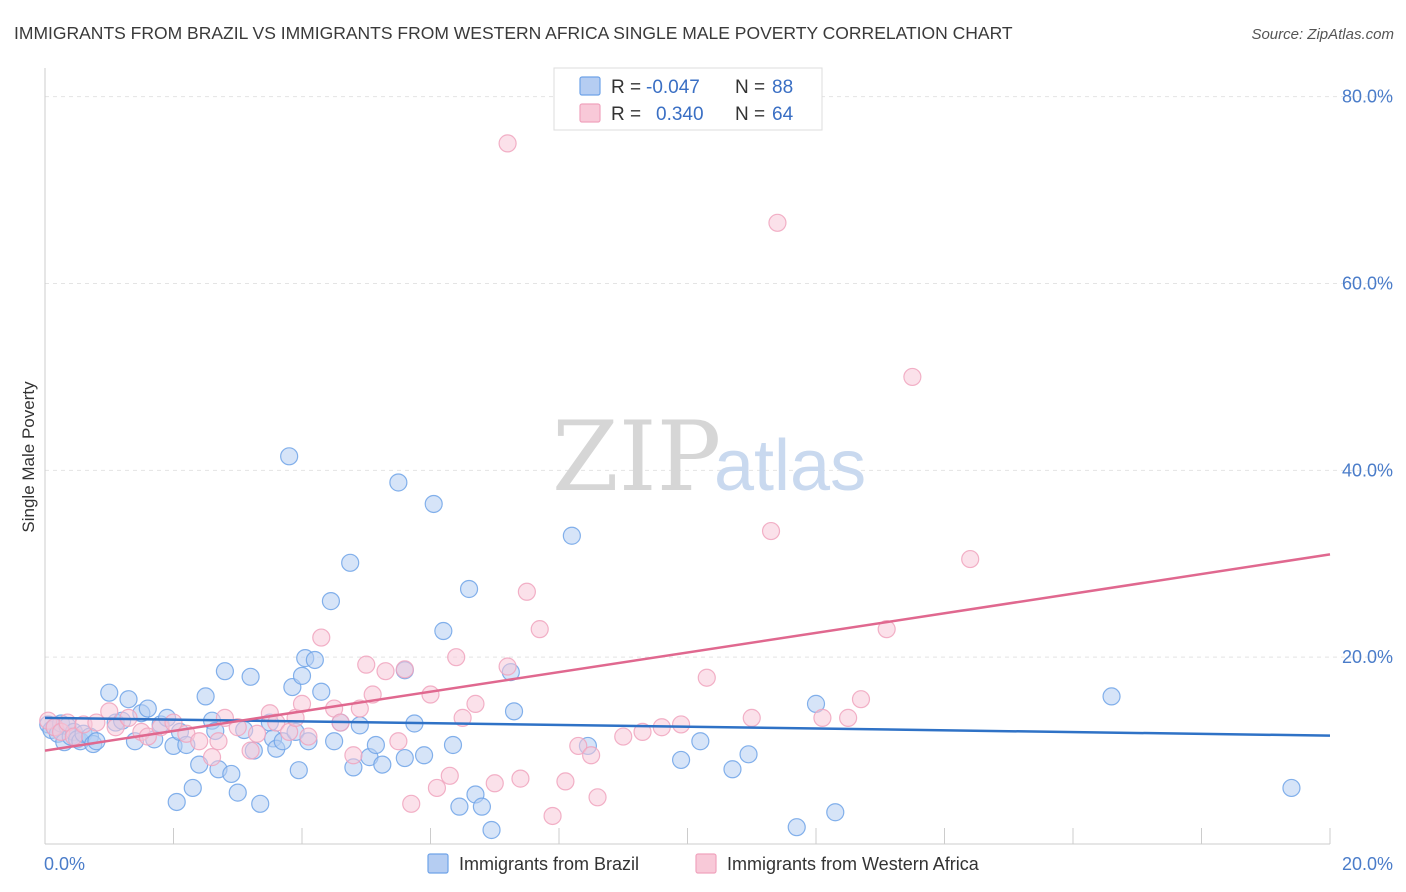  What do you see at coordinates (1367, 377) in the screenshot?
I see `y-tick-labels: 20.0% 40.0% 60.0% 80.0%` at bounding box center [1367, 377].